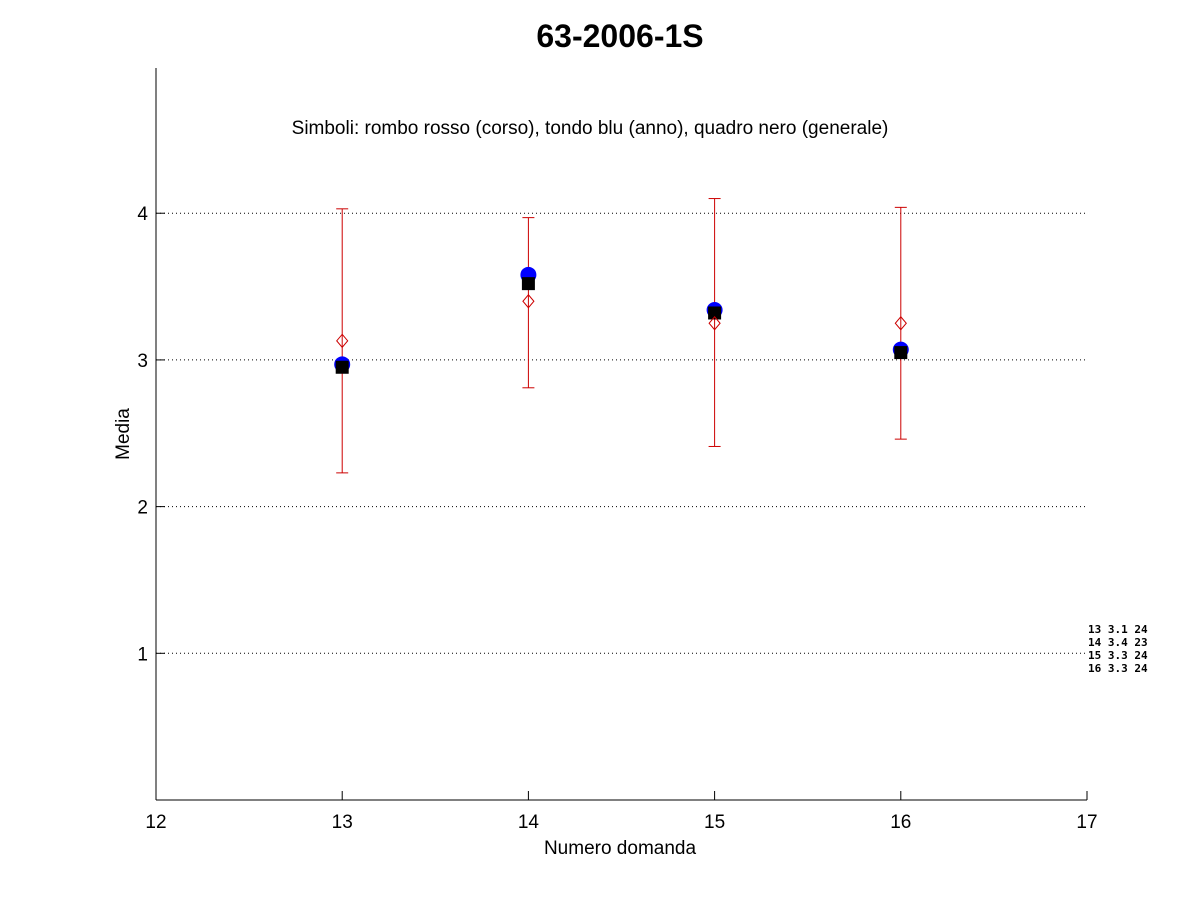 The image size is (1201, 900). Describe the element at coordinates (620, 848) in the screenshot. I see `x-axis-label: Numero domanda` at that location.